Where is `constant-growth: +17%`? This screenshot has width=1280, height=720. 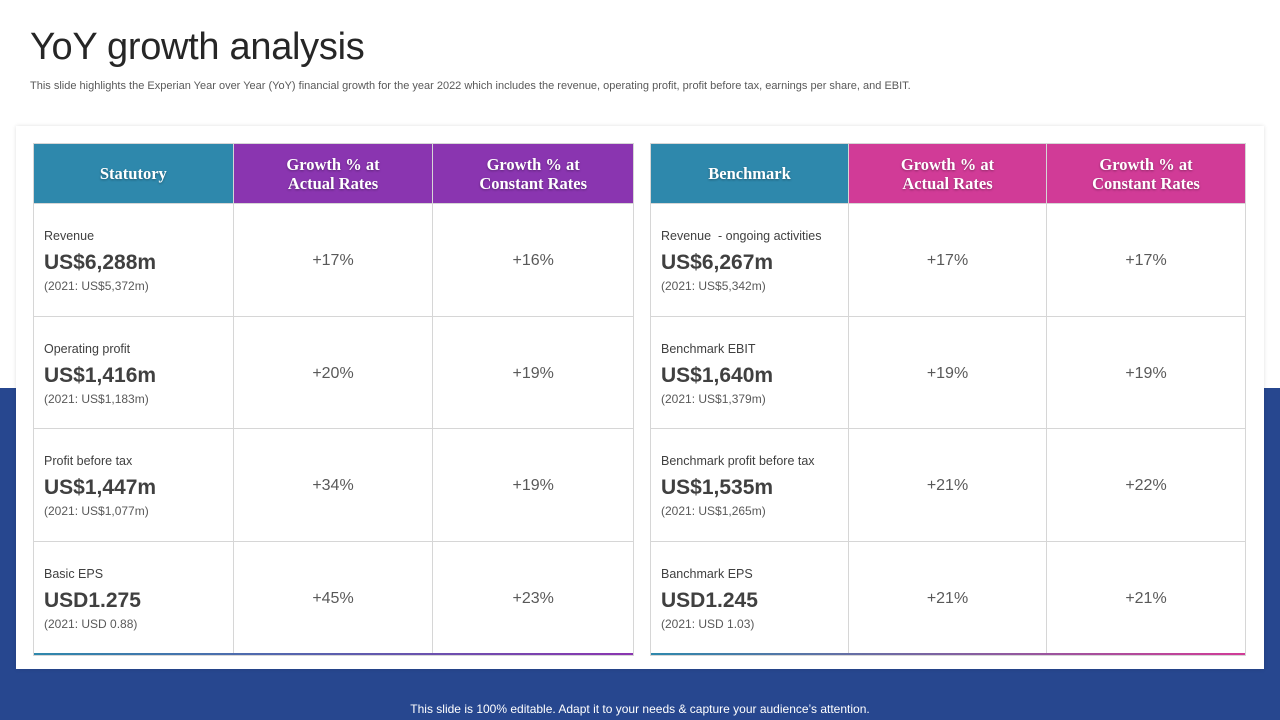
constant-growth: +17% is located at coordinates (1146, 260).